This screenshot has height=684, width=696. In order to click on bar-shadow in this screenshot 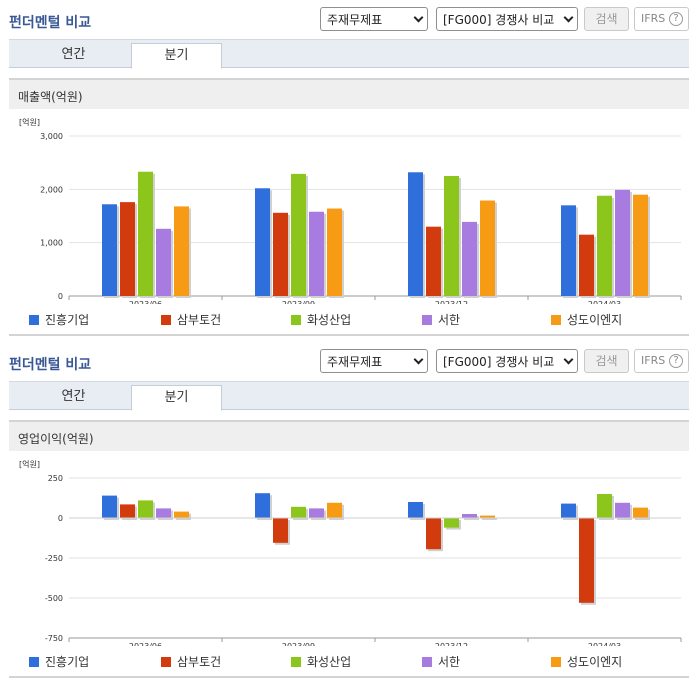, I will do `click(489, 518)`.